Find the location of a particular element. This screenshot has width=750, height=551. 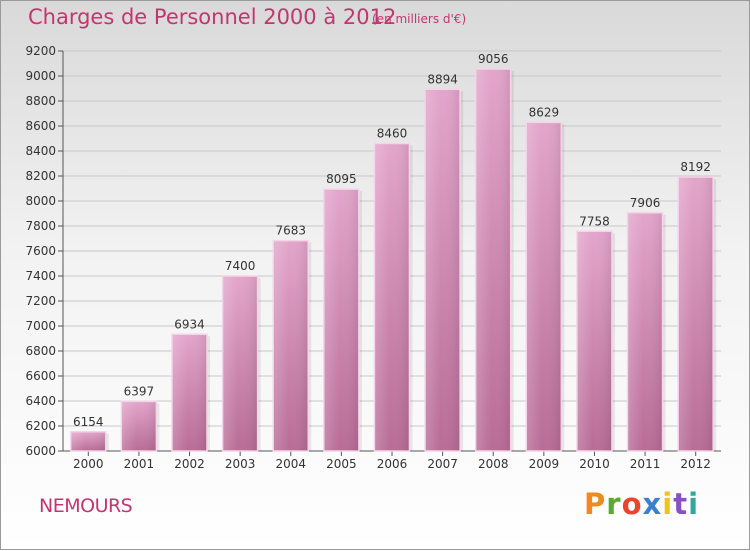

y-tick-label: 6400 is located at coordinates (40, 401).